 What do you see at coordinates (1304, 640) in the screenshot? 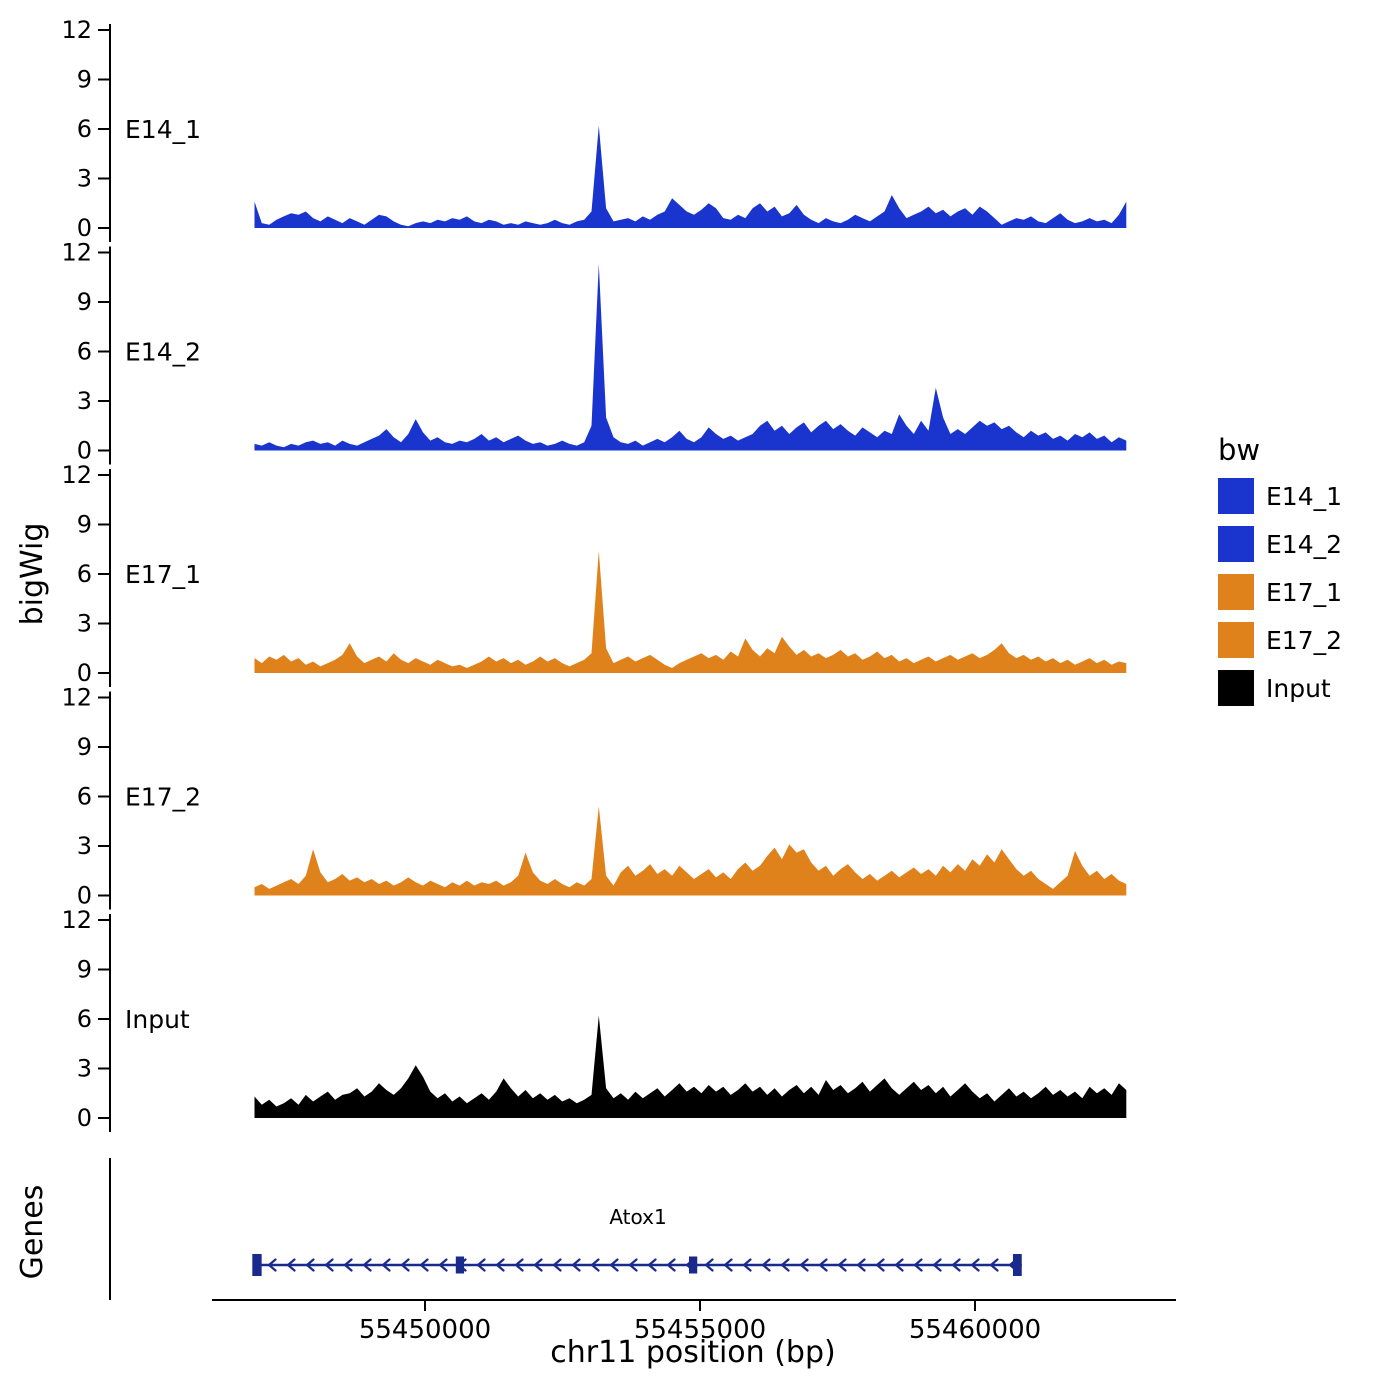
I see `legend-label-E17_2: E17_2` at bounding box center [1304, 640].